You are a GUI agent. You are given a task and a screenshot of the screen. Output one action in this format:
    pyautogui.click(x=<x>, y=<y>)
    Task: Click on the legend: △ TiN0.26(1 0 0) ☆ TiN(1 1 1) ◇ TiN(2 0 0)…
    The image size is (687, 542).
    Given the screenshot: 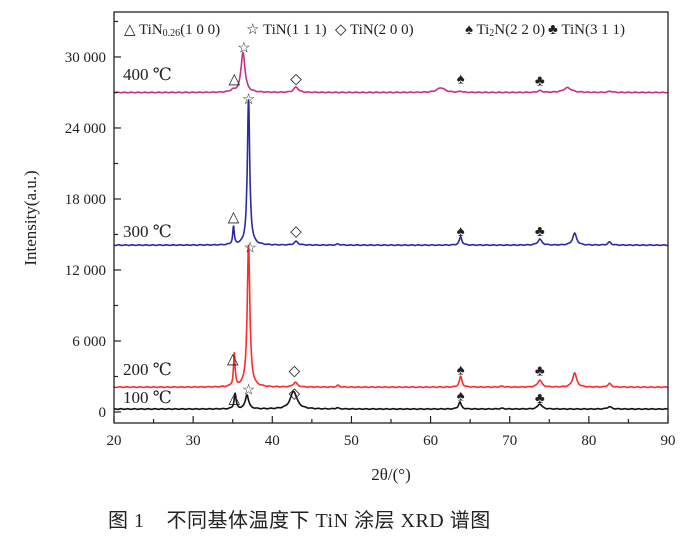 What is the action you would take?
    pyautogui.click(x=374, y=30)
    